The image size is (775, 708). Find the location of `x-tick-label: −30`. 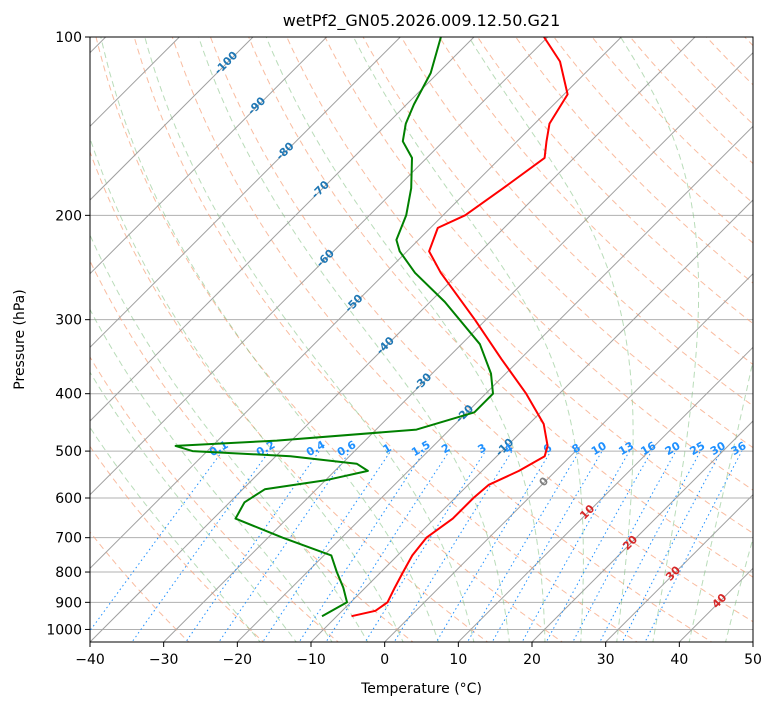

x-tick-label: −30 is located at coordinates (164, 660).